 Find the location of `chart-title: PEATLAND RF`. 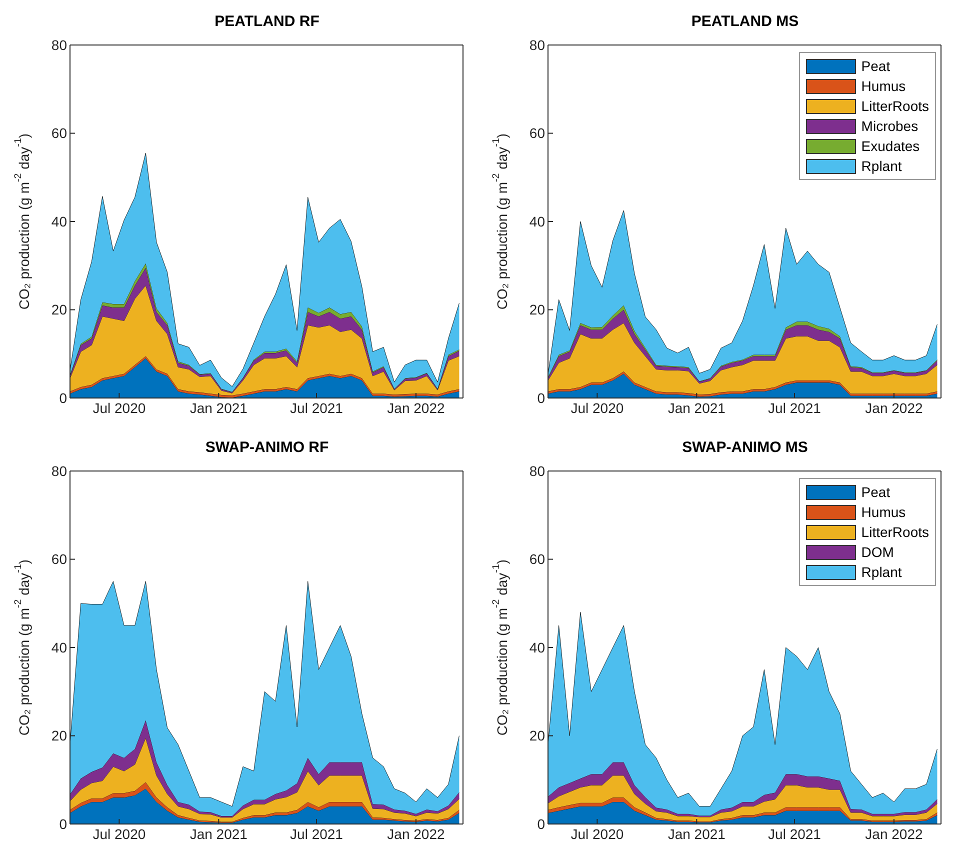

chart-title: PEATLAND RF is located at coordinates (267, 22).